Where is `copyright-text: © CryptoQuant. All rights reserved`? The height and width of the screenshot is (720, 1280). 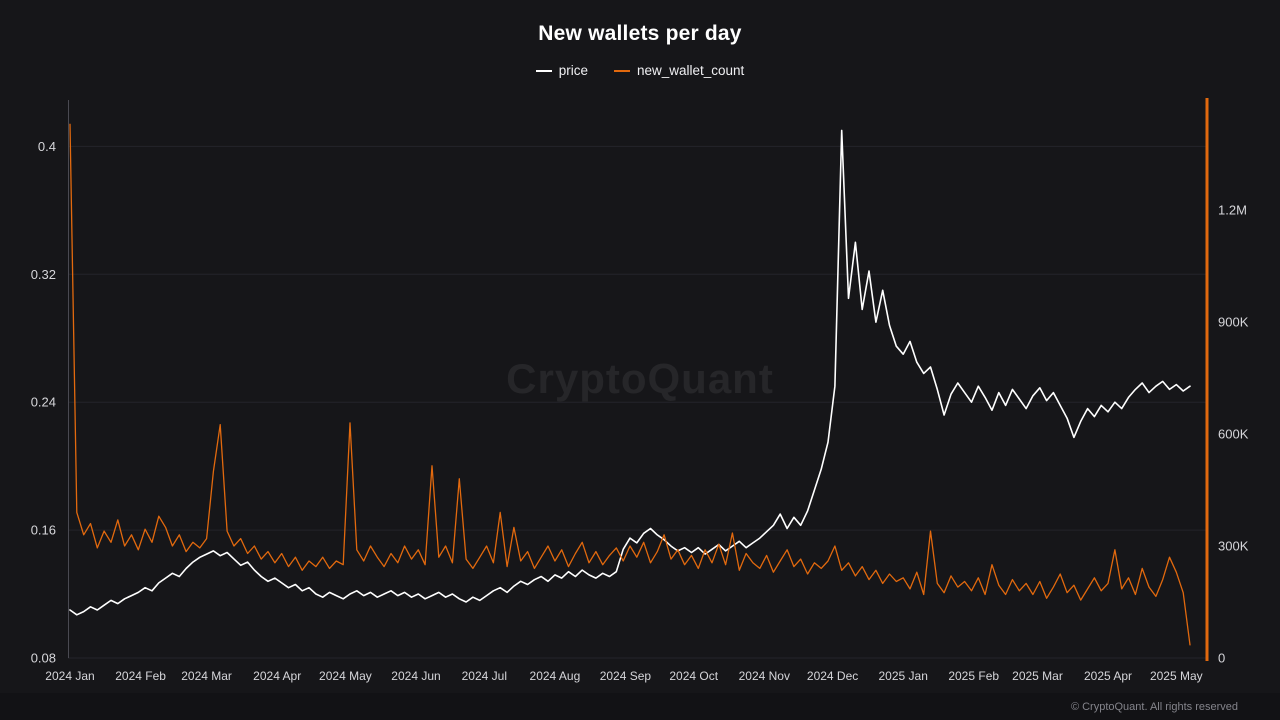 copyright-text: © CryptoQuant. All rights reserved is located at coordinates (1154, 706).